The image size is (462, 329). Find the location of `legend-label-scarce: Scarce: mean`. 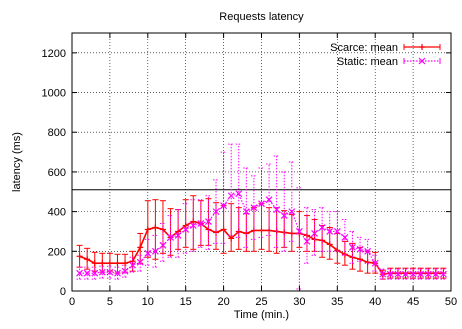

legend-label-scarce: Scarce: mean is located at coordinates (364, 48).